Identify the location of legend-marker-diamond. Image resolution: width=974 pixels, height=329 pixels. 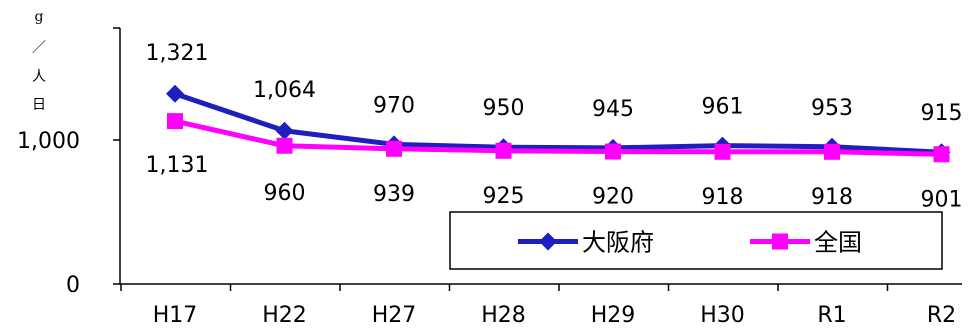
(548, 241).